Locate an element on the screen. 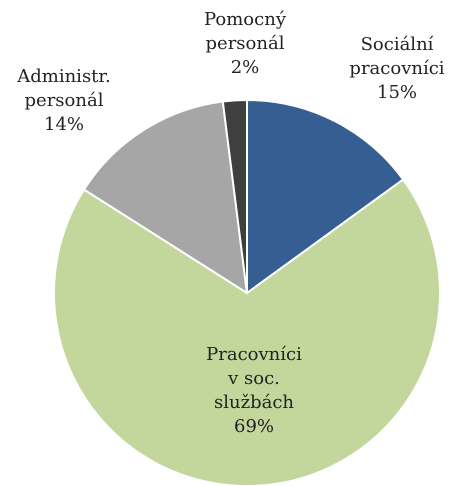 This screenshot has height=486, width=456. slice-label-administr-personal: Administr. personál 14% is located at coordinates (64, 101).